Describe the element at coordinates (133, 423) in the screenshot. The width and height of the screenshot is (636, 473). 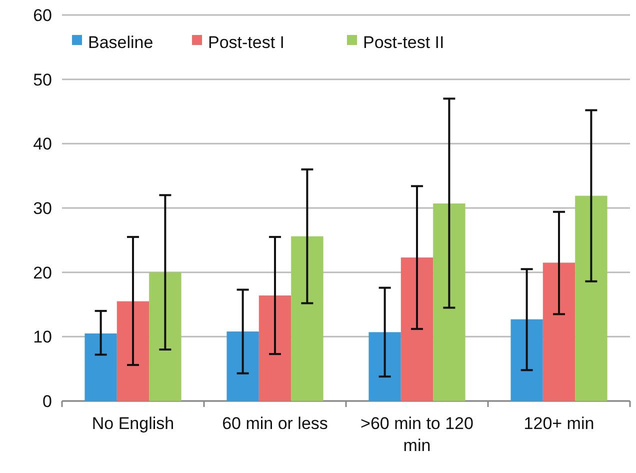
I see `x-tick-label: No English` at that location.